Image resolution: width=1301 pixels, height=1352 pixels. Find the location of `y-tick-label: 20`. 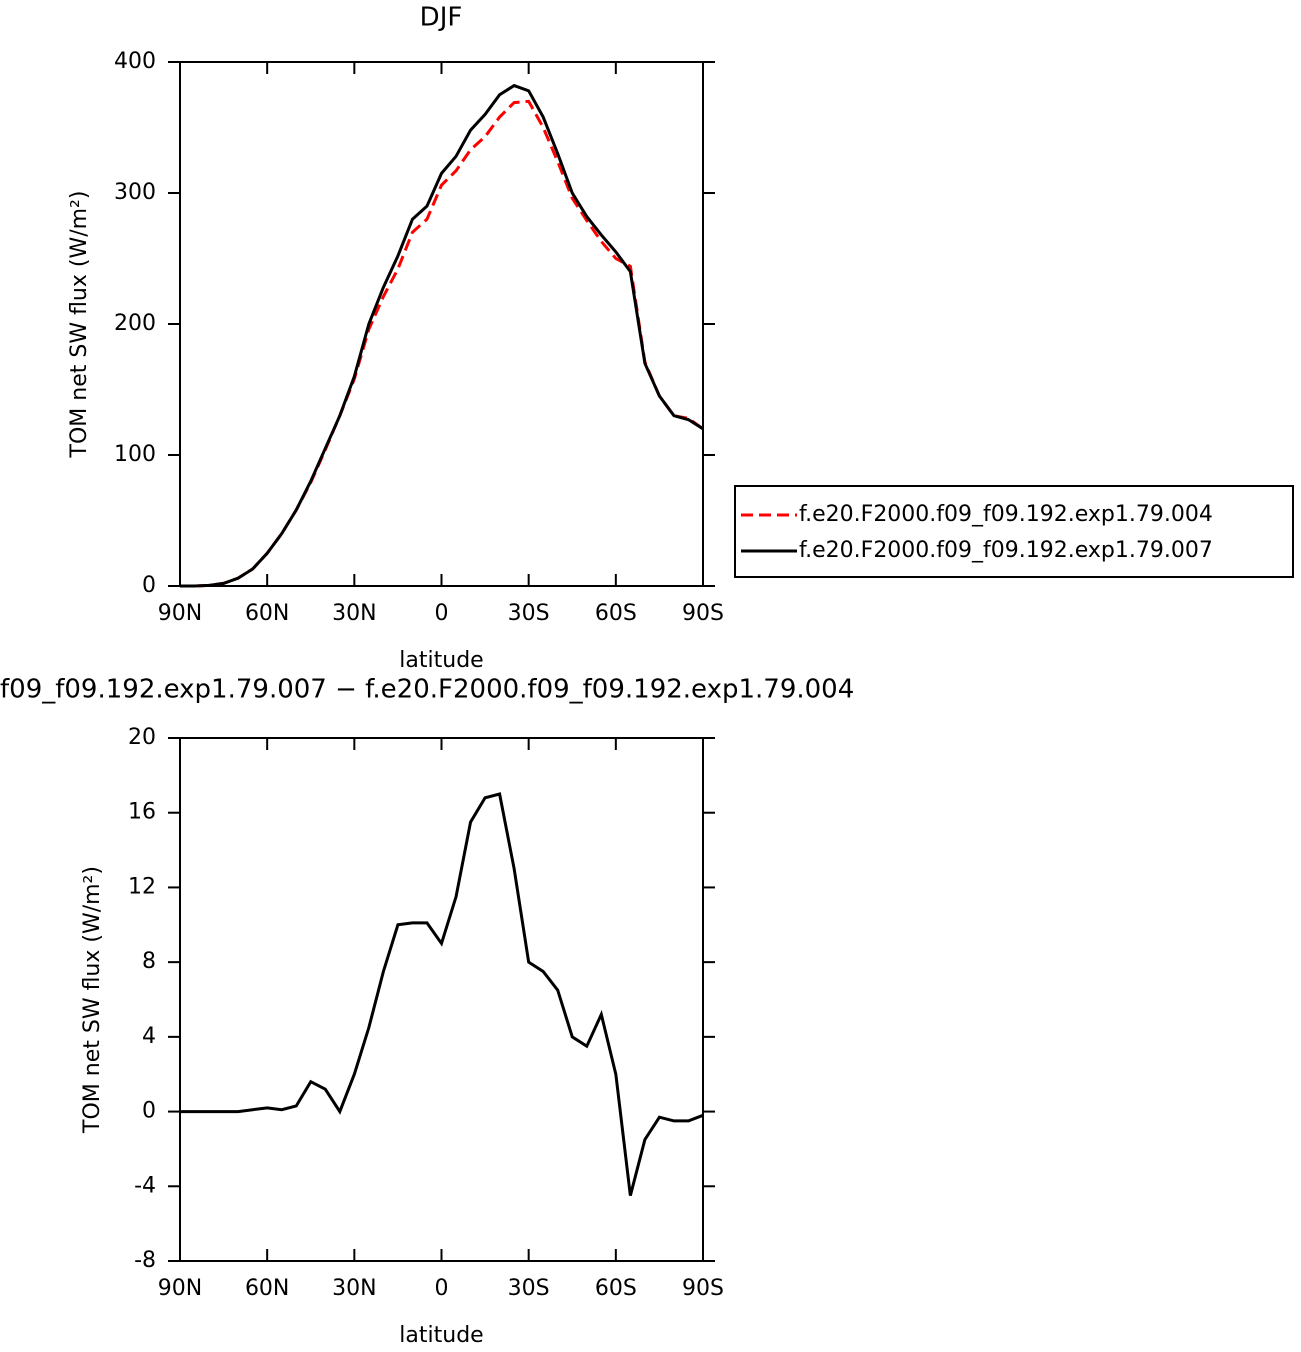

y-tick-label: 20 is located at coordinates (142, 737).